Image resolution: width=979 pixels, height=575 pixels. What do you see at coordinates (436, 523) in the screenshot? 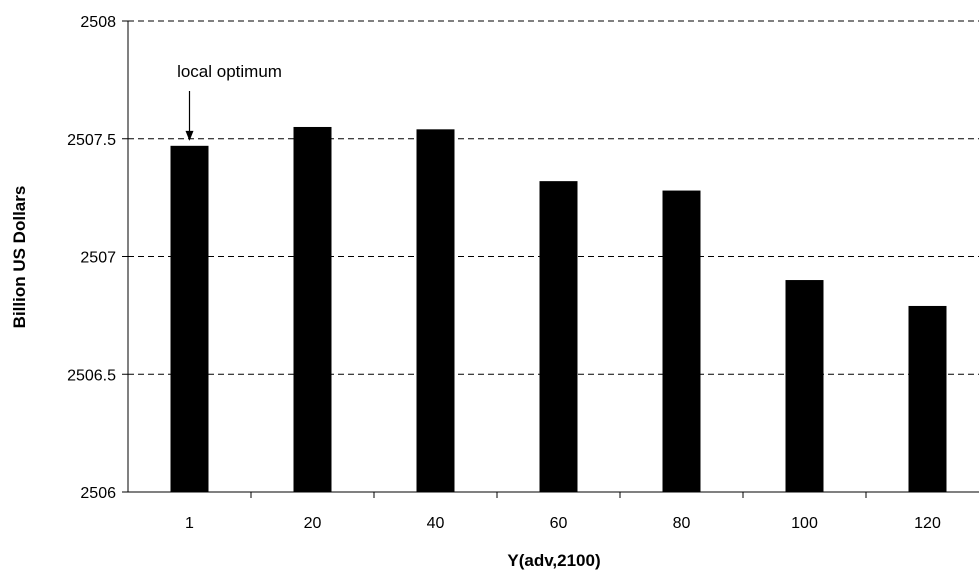
I see `x-tick-label: 40` at bounding box center [436, 523].